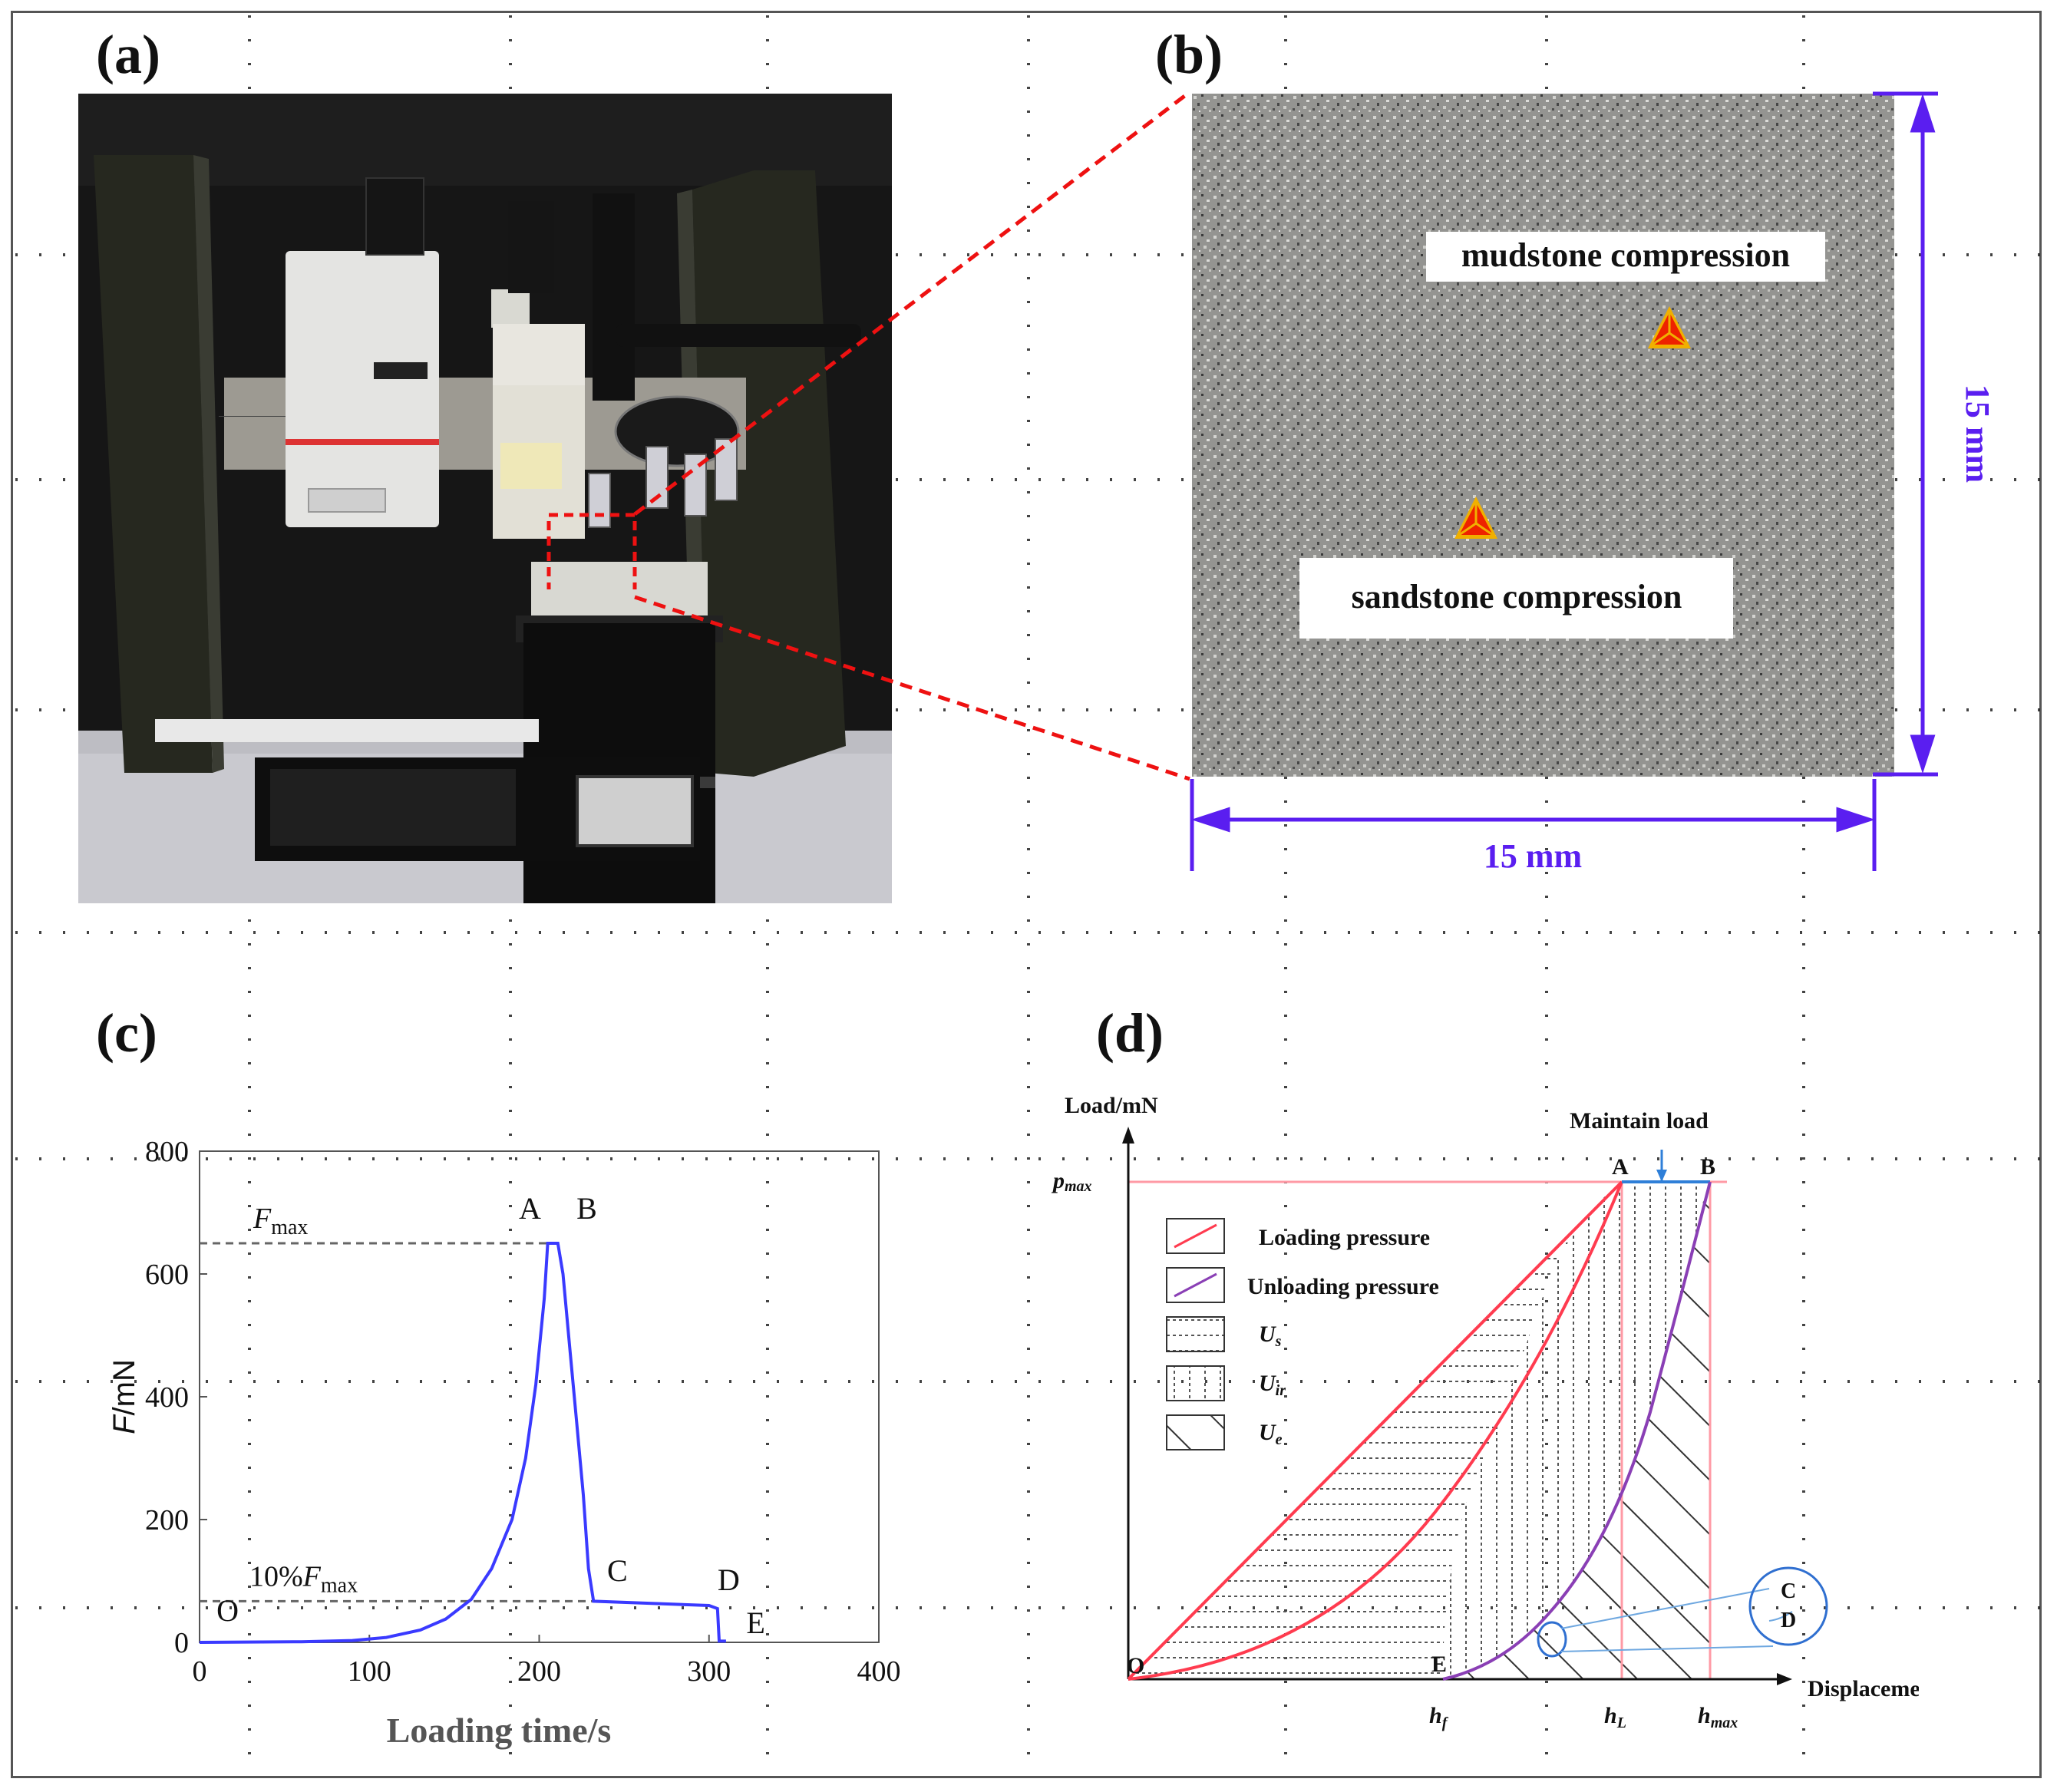  I want to click on mudstone-label-box, so click(1625, 257).